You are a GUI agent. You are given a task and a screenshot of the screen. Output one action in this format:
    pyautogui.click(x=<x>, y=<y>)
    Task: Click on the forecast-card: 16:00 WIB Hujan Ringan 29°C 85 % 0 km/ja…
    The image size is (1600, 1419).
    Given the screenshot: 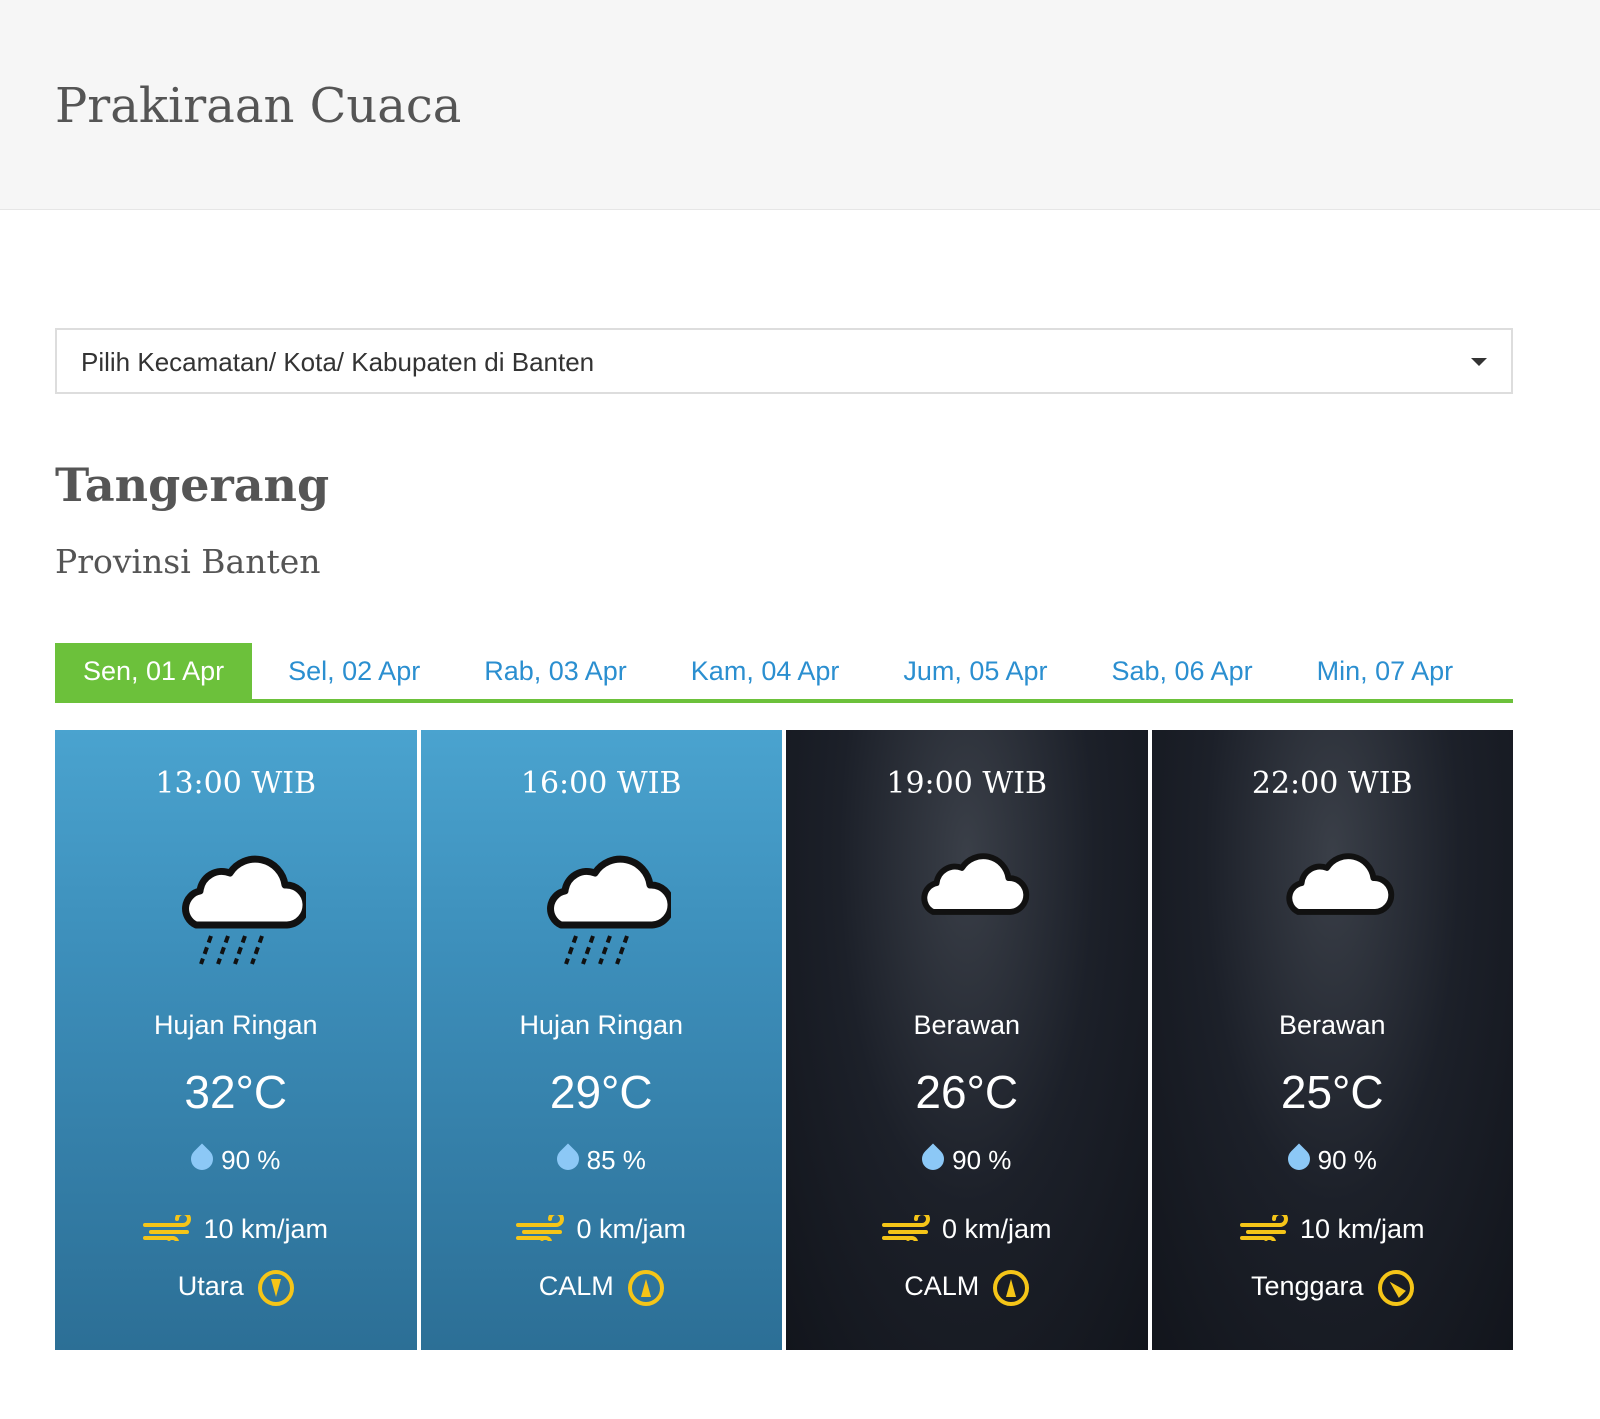 What is the action you would take?
    pyautogui.click(x=601, y=1040)
    